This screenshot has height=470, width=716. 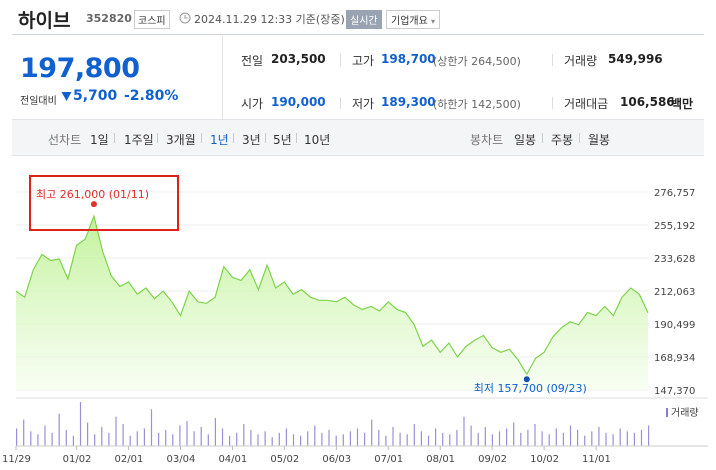 I want to click on stock-code: 352820, so click(x=109, y=18).